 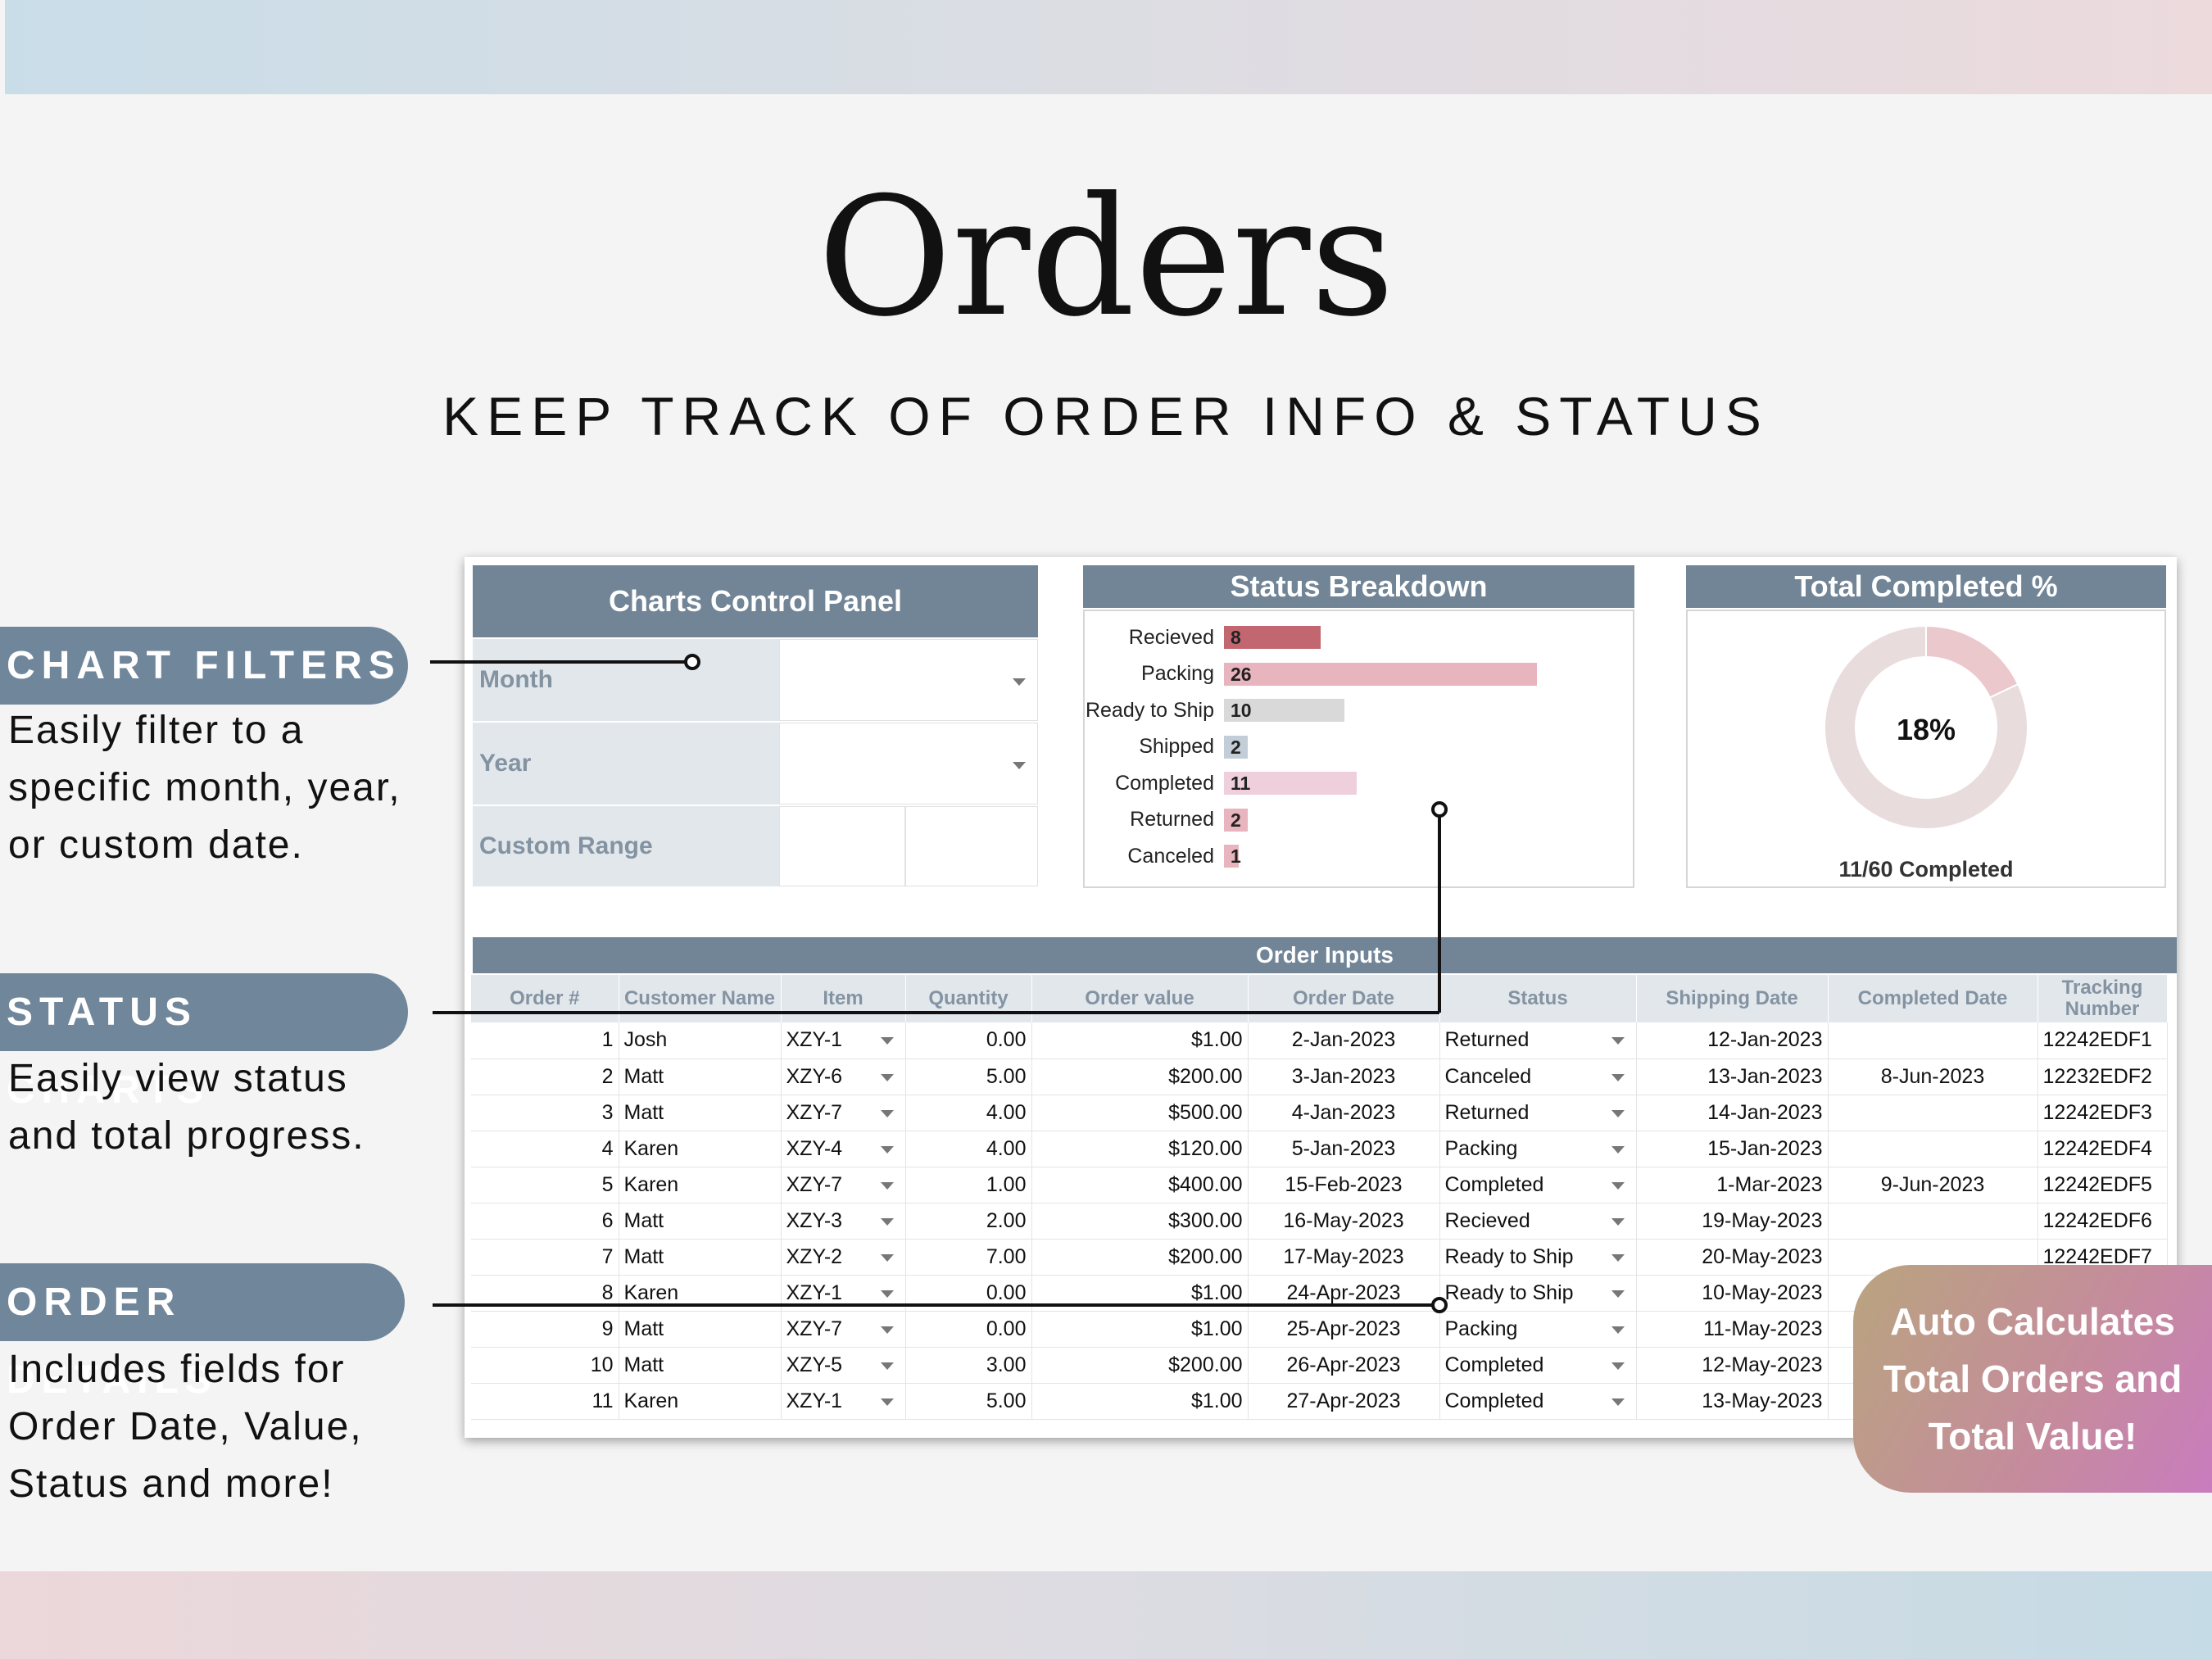 I want to click on table-cell: $500.00, so click(x=1140, y=1113).